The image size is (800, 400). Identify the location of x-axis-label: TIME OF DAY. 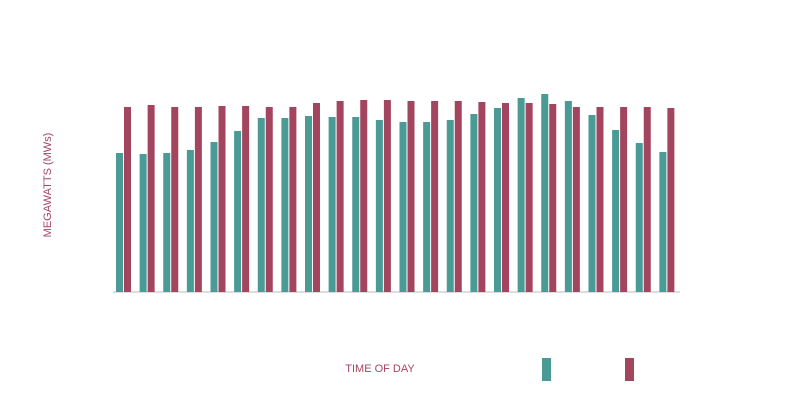
(380, 369).